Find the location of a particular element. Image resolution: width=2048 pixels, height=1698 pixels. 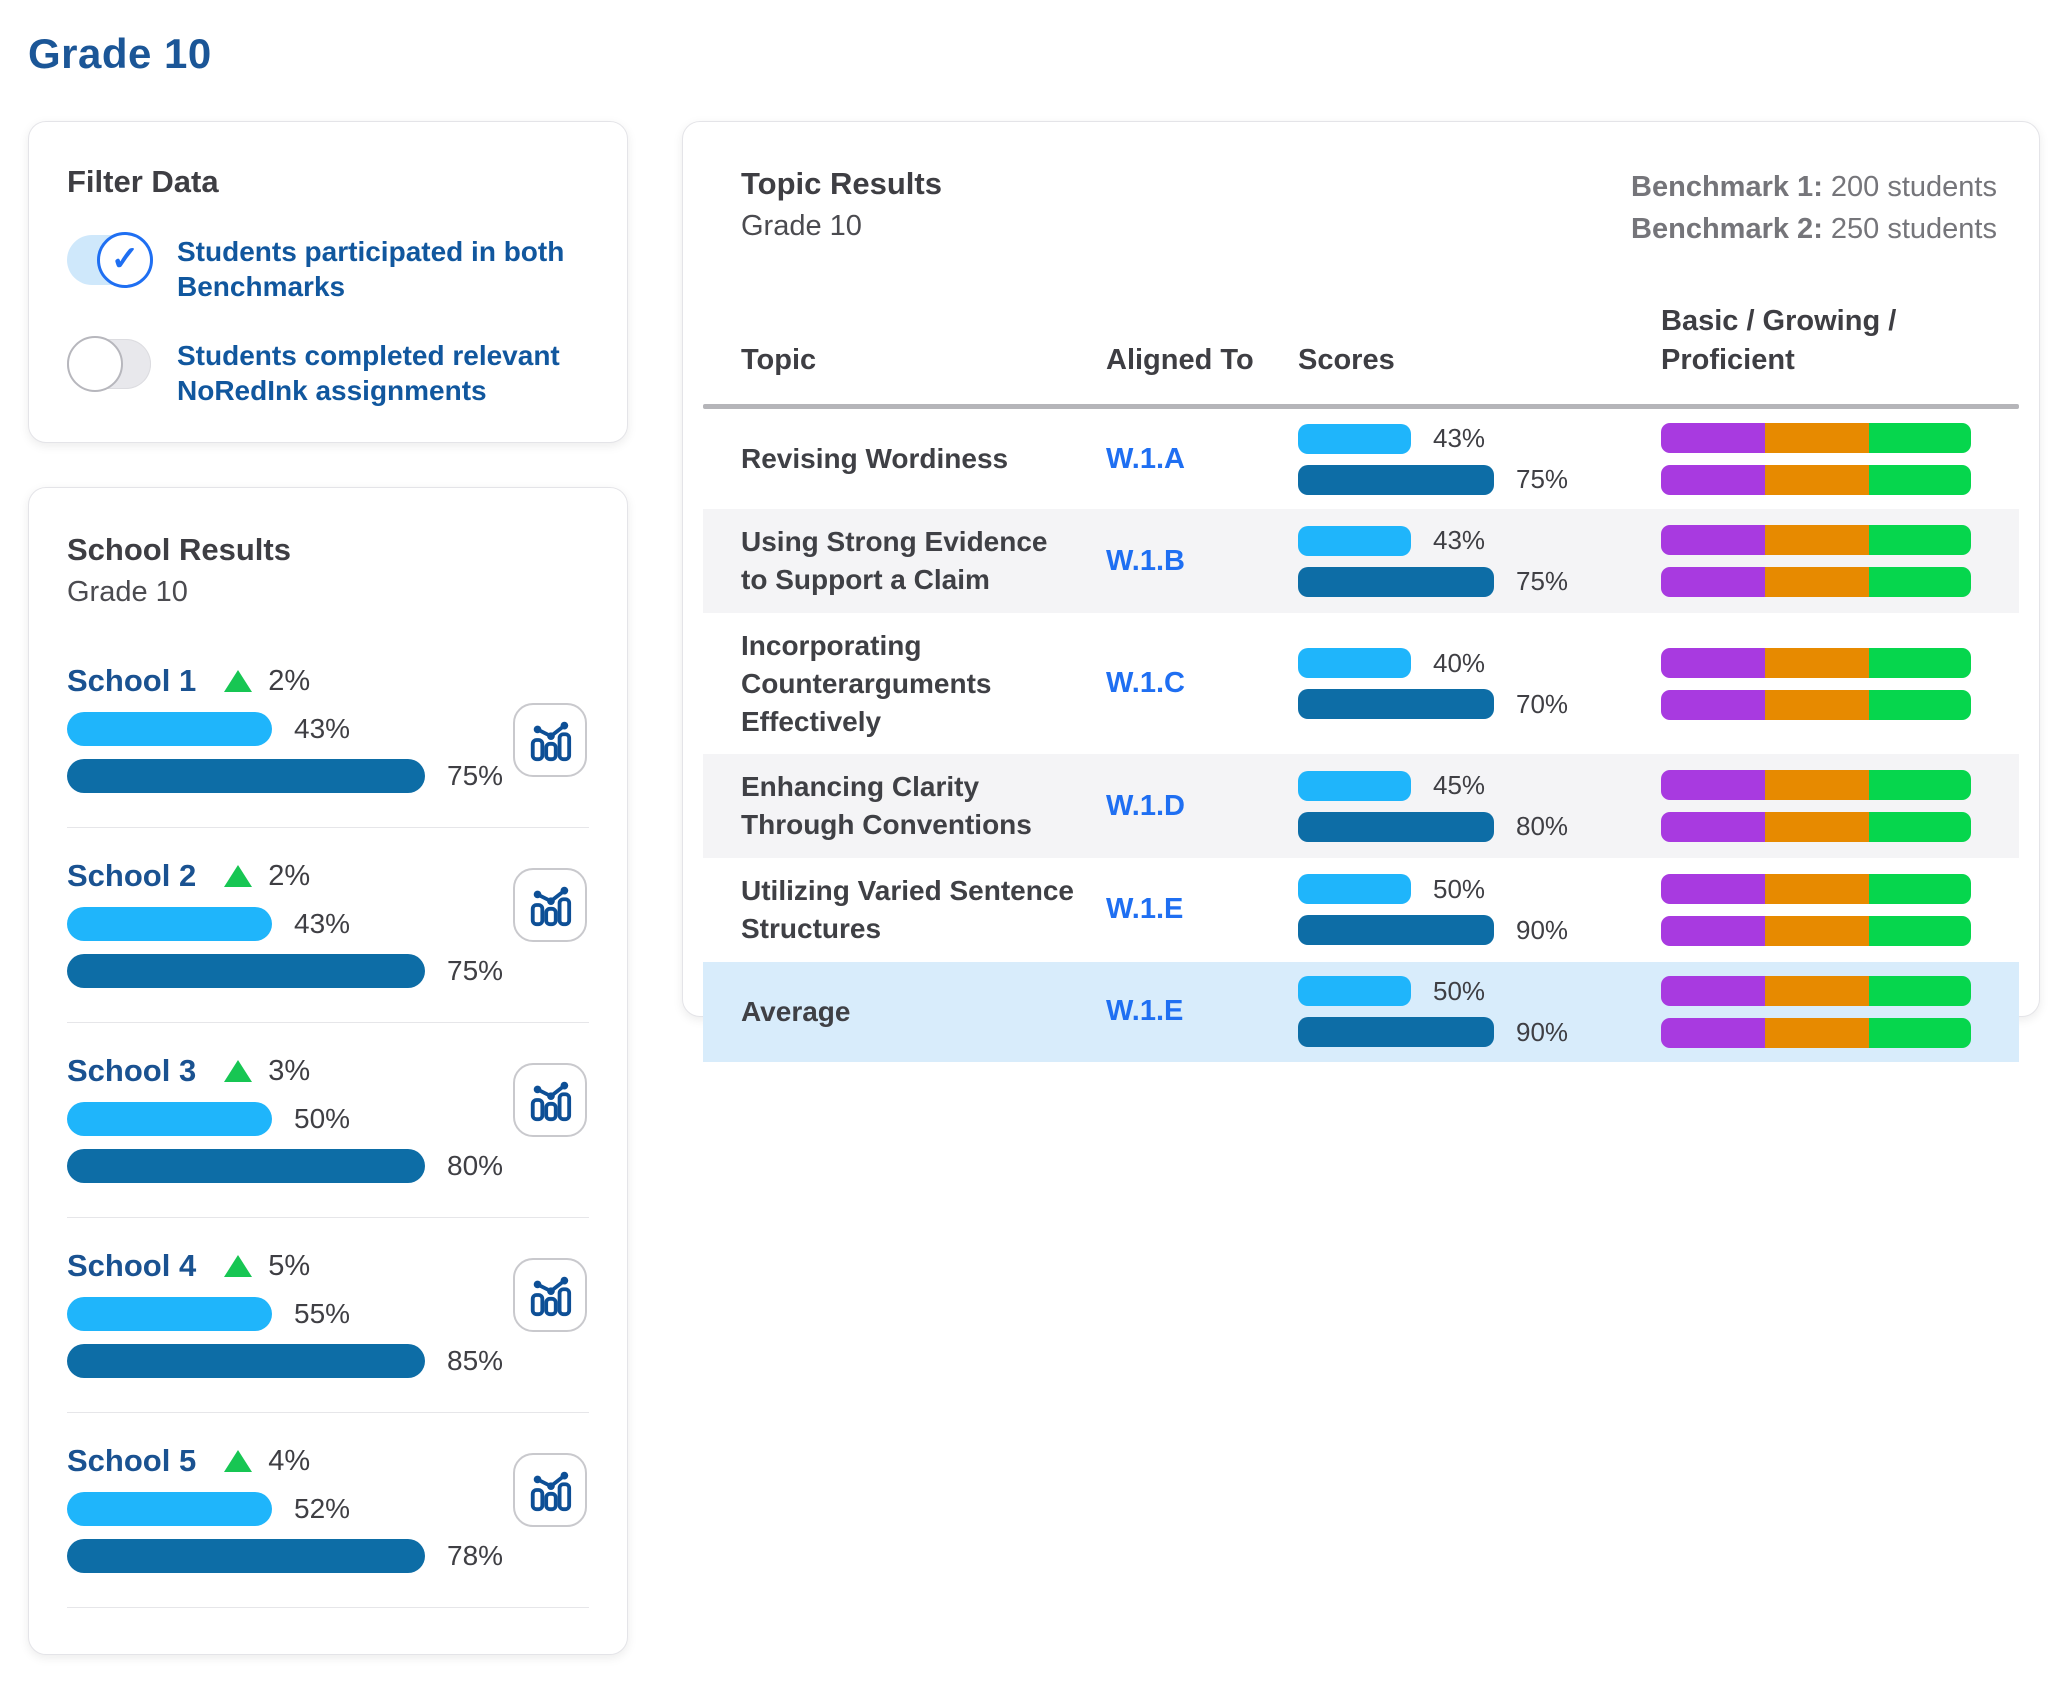

school-change: 5% is located at coordinates (289, 1265).